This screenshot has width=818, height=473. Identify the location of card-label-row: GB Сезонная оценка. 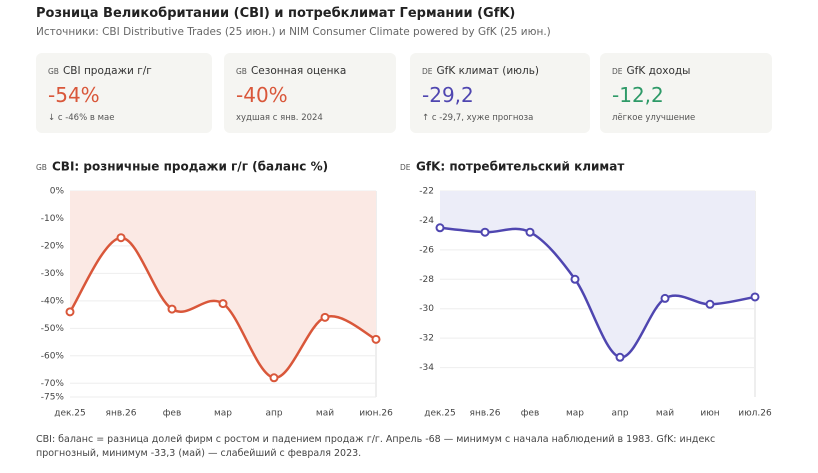
(310, 71).